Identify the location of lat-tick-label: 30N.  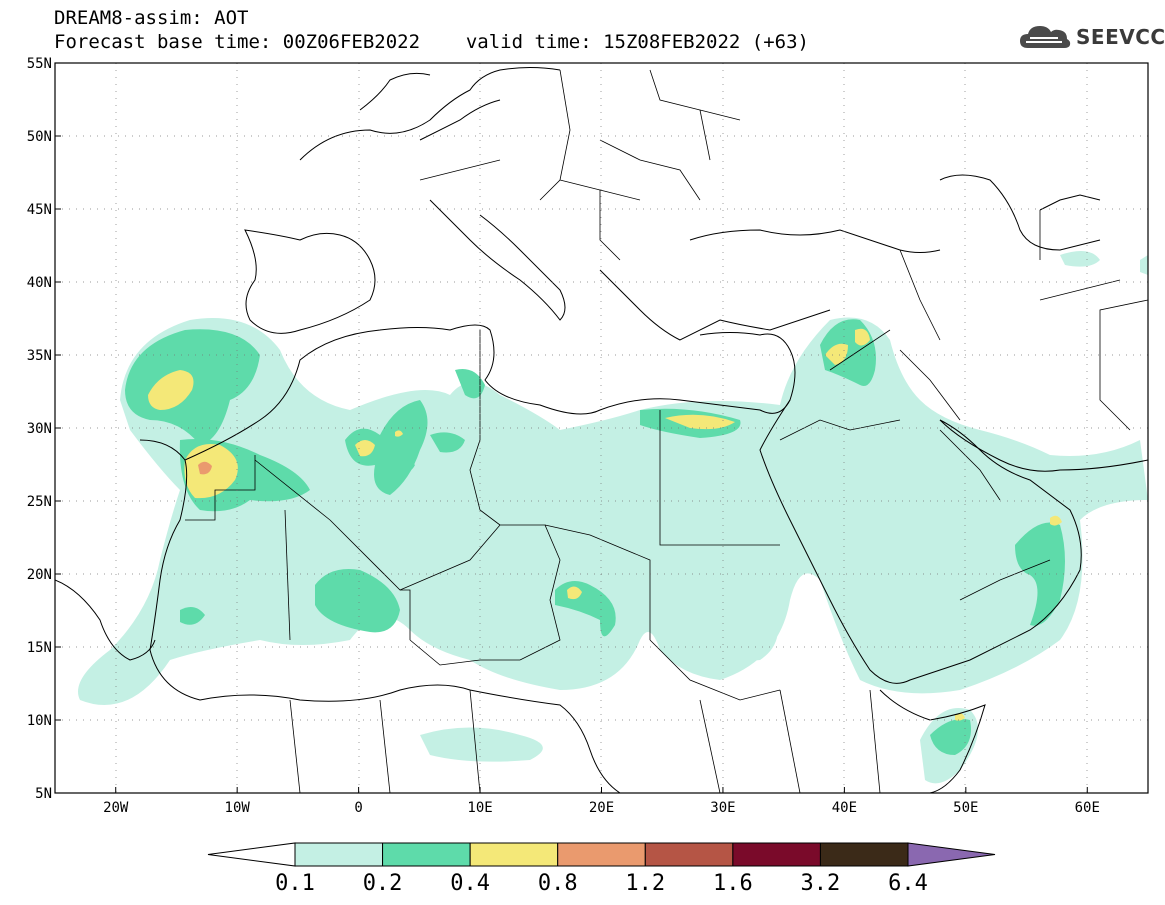
(39, 429).